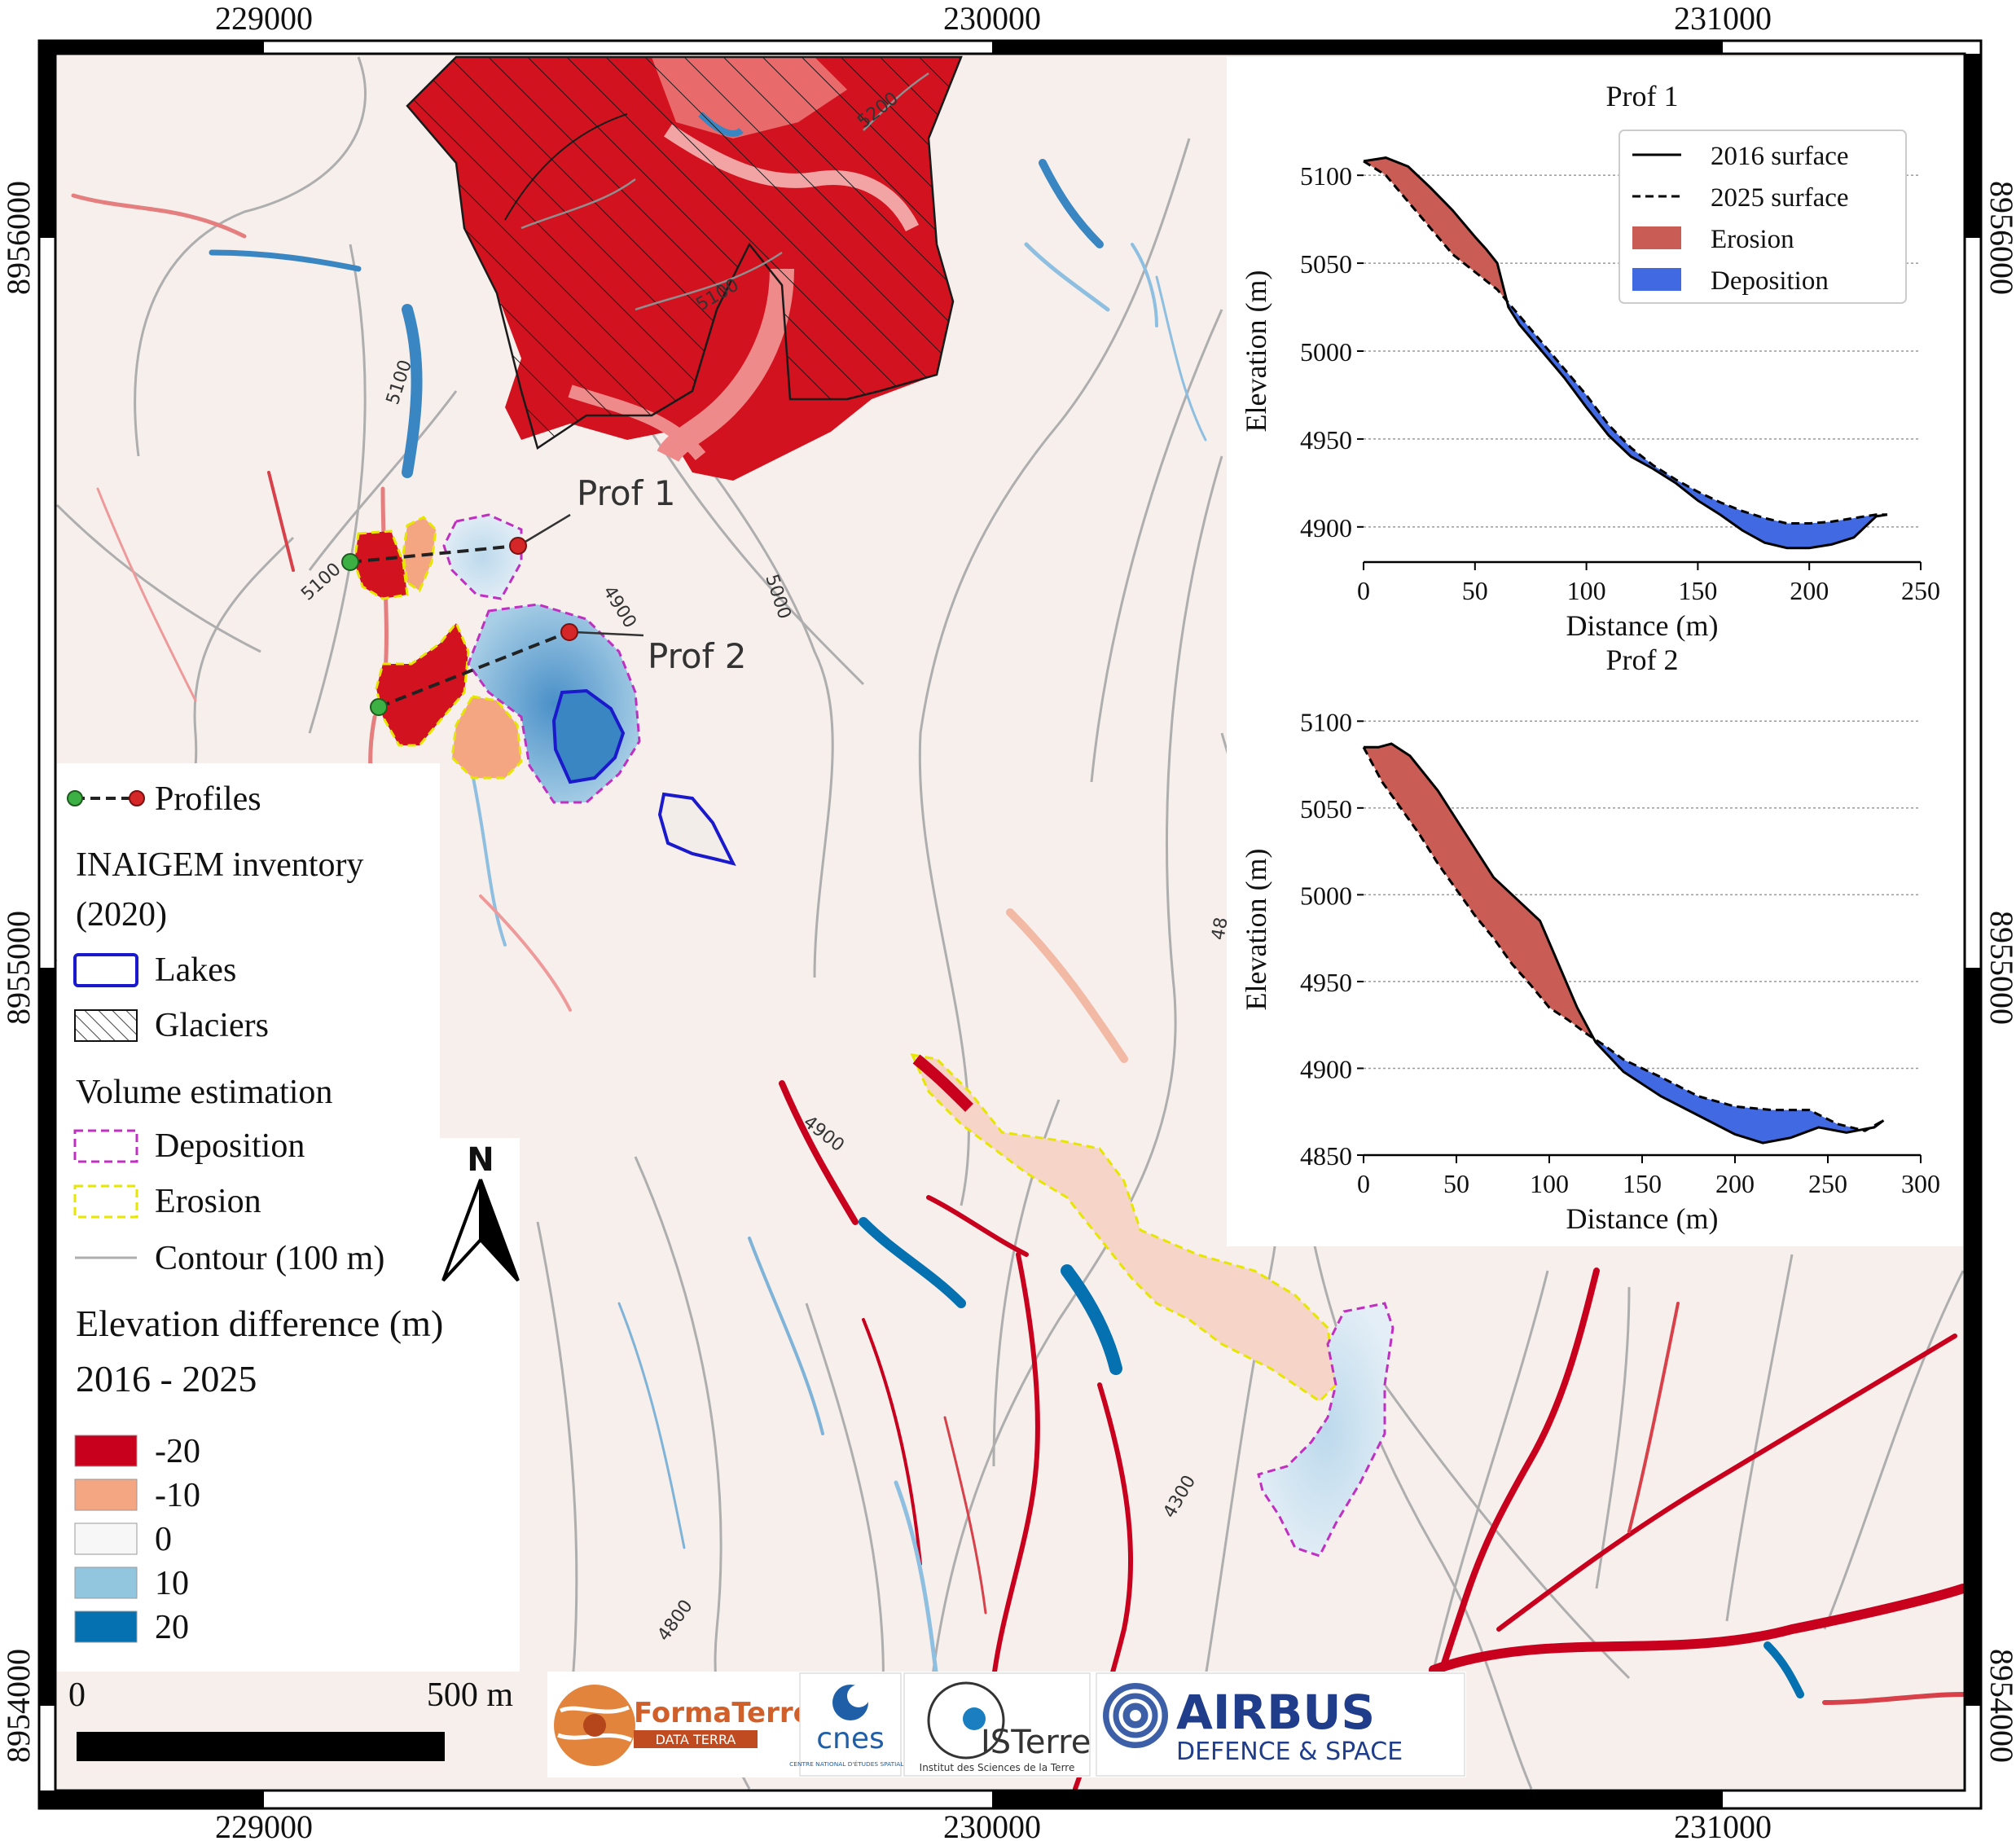 The width and height of the screenshot is (2016, 1841). What do you see at coordinates (172, 1583) in the screenshot?
I see `legend-class-label: 10` at bounding box center [172, 1583].